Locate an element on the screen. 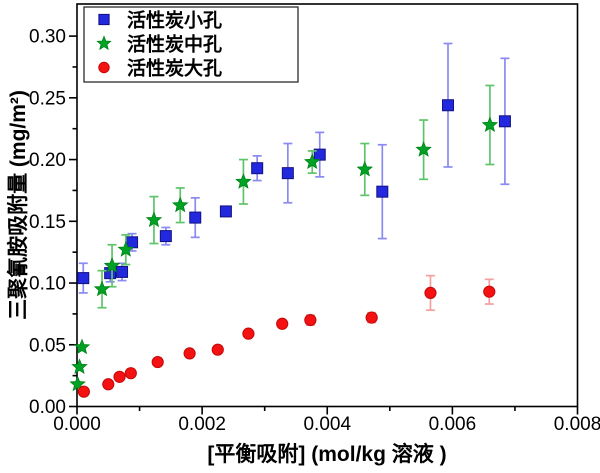  legend-box is located at coordinates (191, 44).